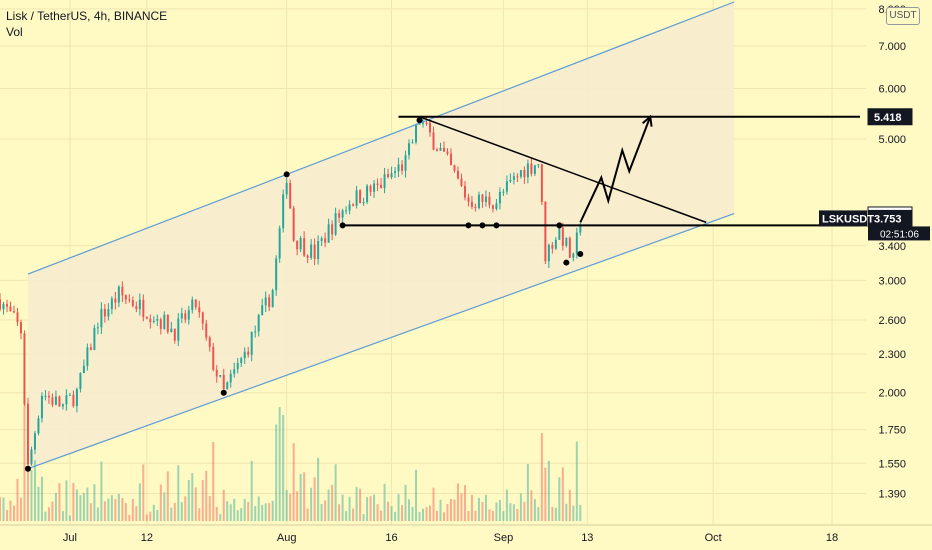 The image size is (932, 550). Describe the element at coordinates (713, 538) in the screenshot. I see `time-tick-label: Oct` at that location.